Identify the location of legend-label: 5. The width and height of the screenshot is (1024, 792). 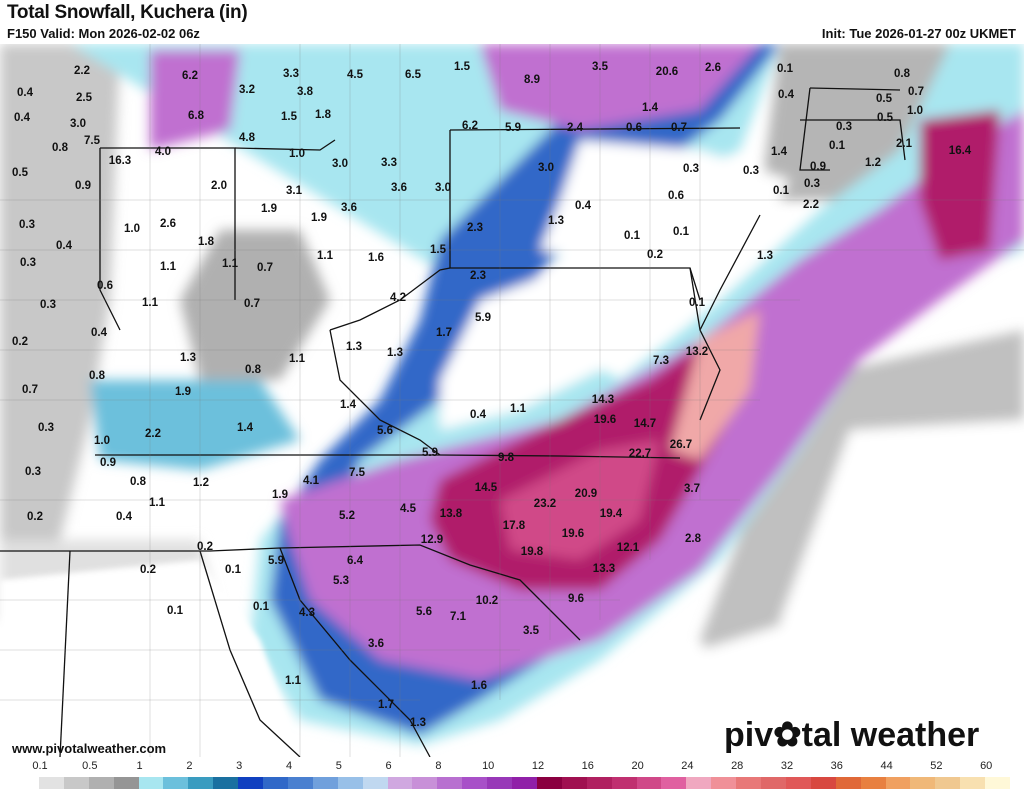
(338, 766).